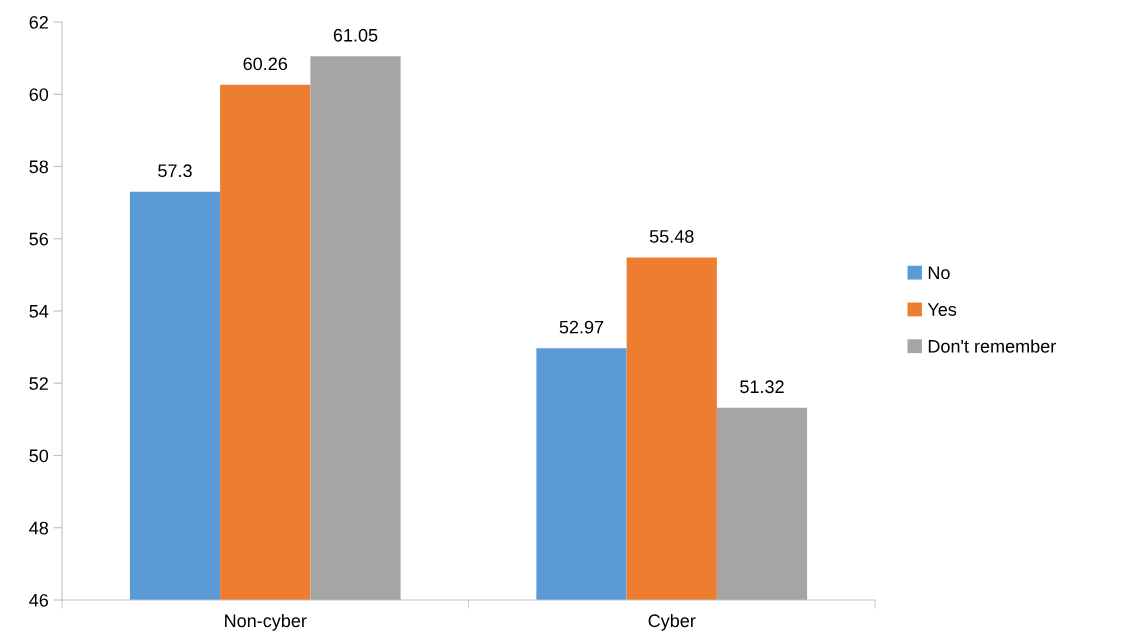 The image size is (1122, 644). Describe the element at coordinates (175, 171) in the screenshot. I see `data-label: 57.3` at that location.